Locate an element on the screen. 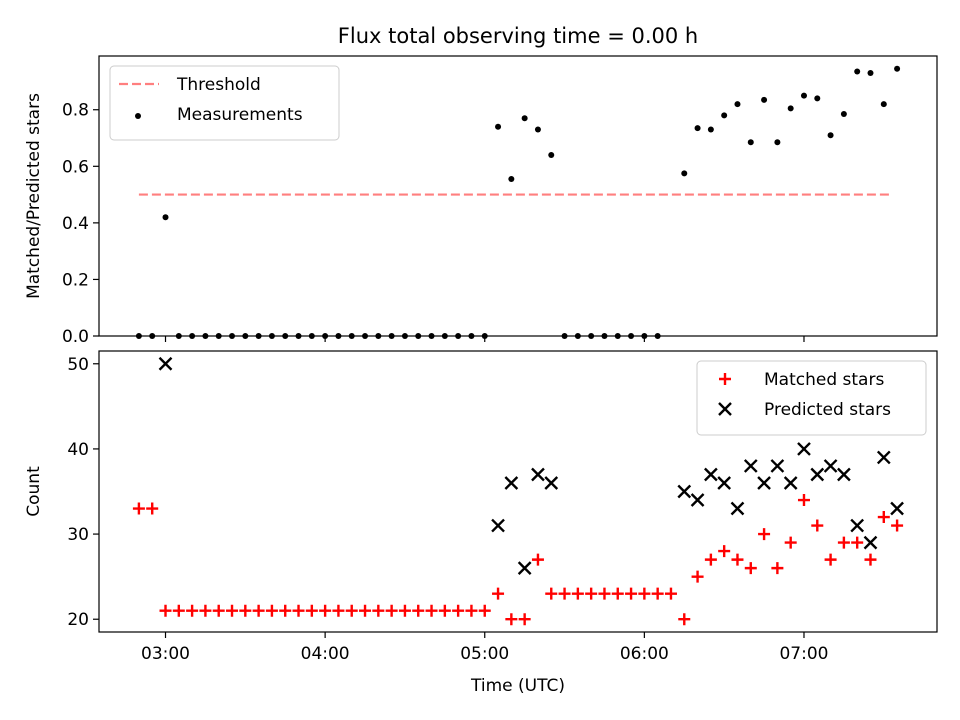 This screenshot has width=960, height=720. y-tick-label: 0.2 is located at coordinates (75, 280).